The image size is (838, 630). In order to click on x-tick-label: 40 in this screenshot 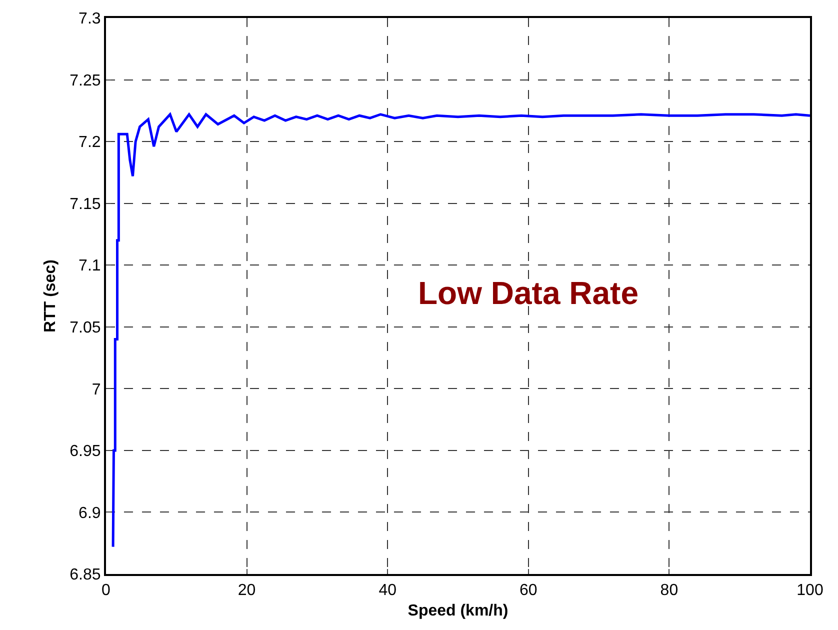, I will do `click(387, 591)`.